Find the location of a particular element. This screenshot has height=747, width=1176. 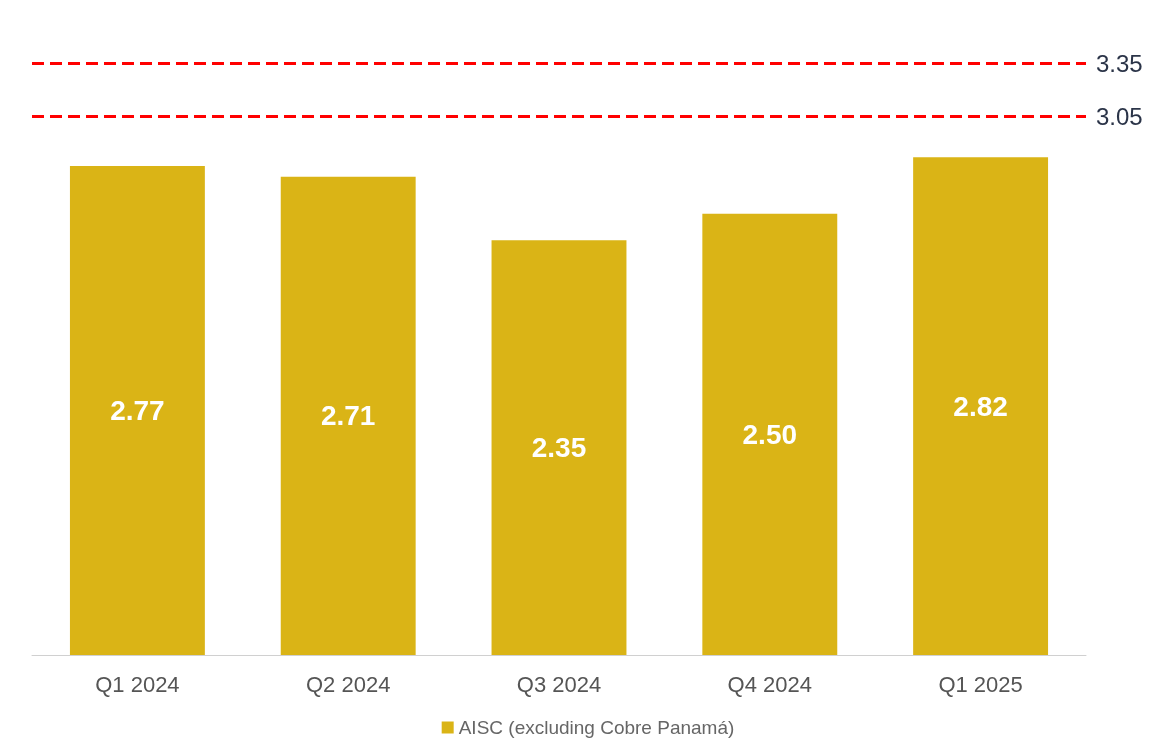

x-tick-label: Q2 2024 is located at coordinates (348, 684).